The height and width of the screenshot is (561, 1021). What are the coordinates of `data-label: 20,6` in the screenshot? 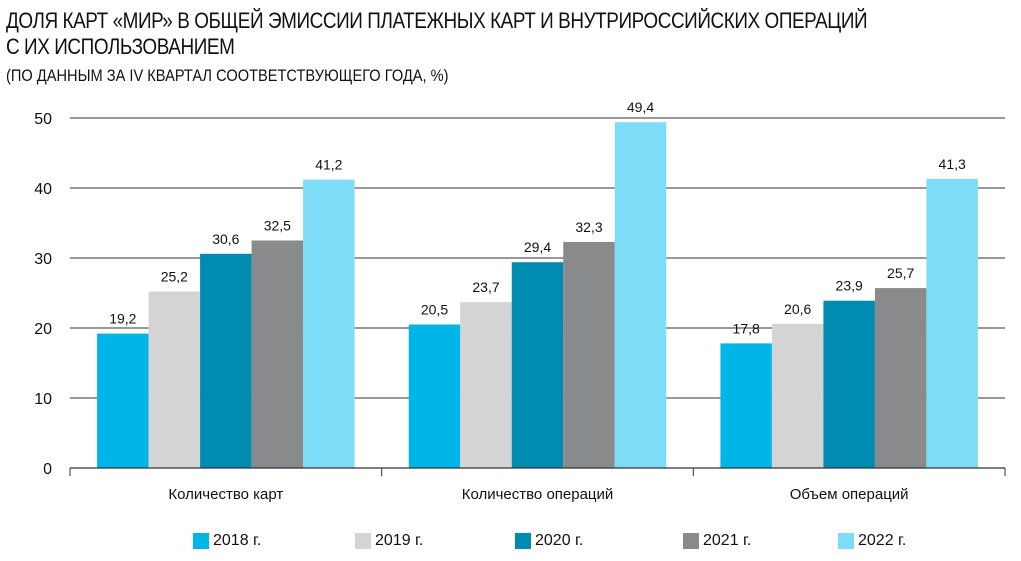 It's located at (797, 309).